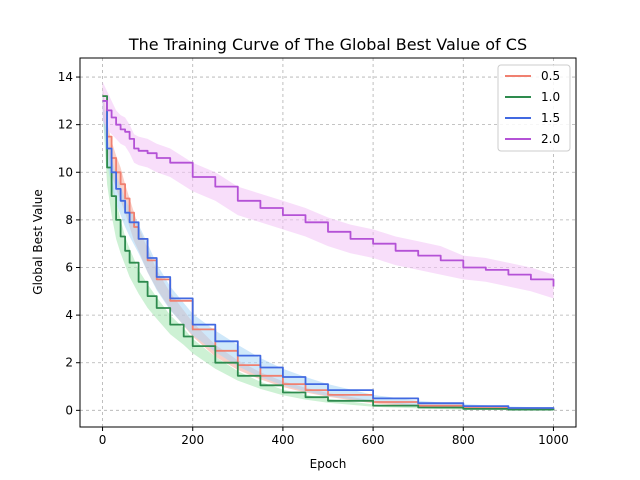  I want to click on legend-label-2: 1.5, so click(550, 118).